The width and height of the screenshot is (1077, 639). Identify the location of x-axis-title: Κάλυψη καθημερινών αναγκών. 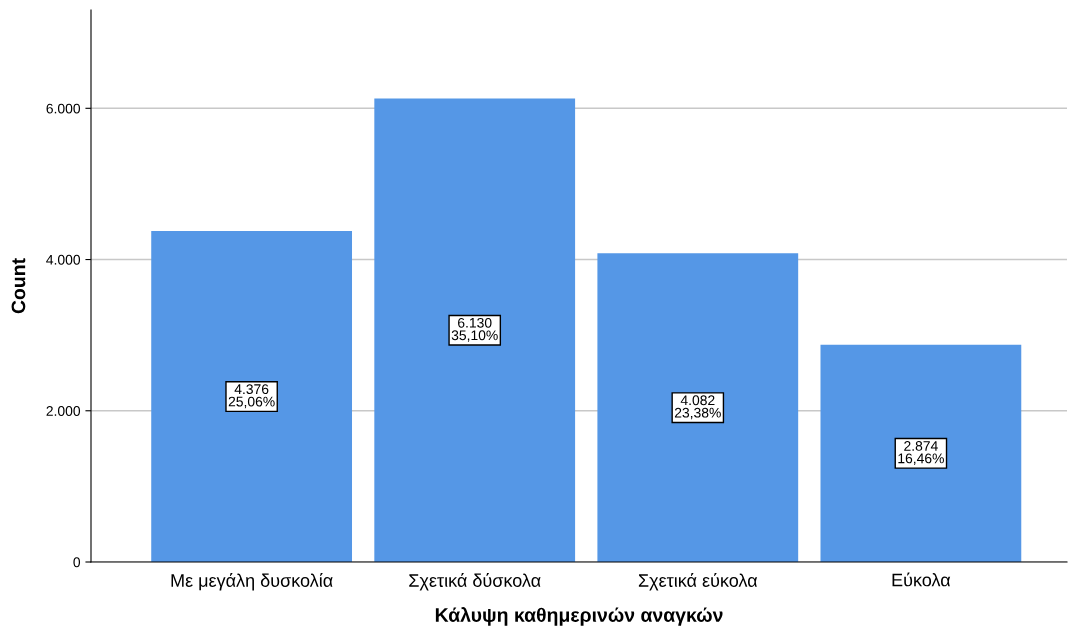
(579, 616).